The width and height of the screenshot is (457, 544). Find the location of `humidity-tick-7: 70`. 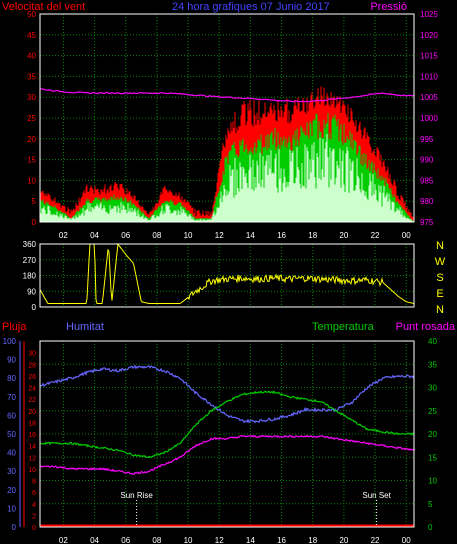

humidity-tick-7: 70 is located at coordinates (11, 397).